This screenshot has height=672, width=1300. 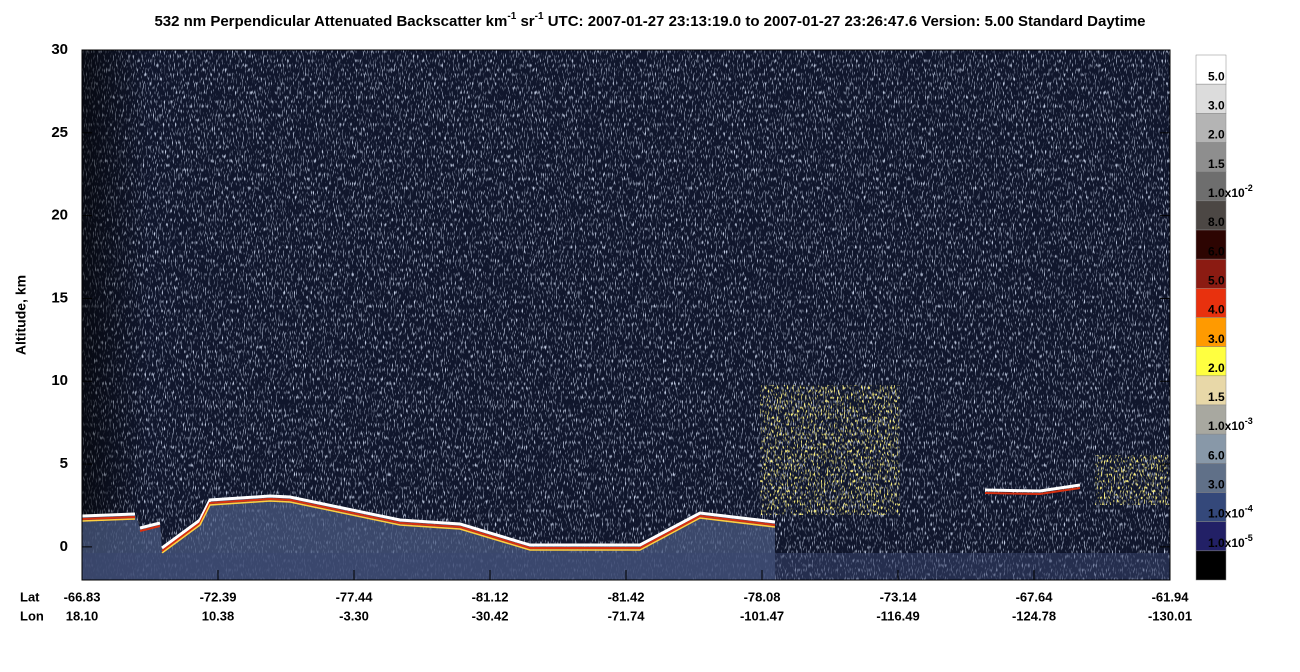 What do you see at coordinates (82, 596) in the screenshot?
I see `x-tick-lat: -66.83` at bounding box center [82, 596].